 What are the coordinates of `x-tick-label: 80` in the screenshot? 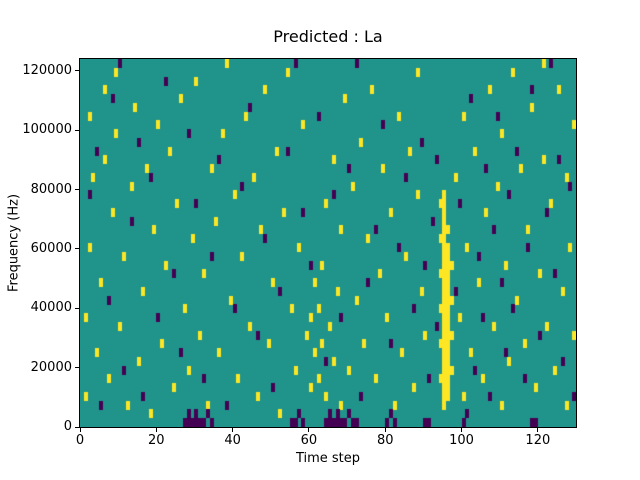 It's located at (385, 440).